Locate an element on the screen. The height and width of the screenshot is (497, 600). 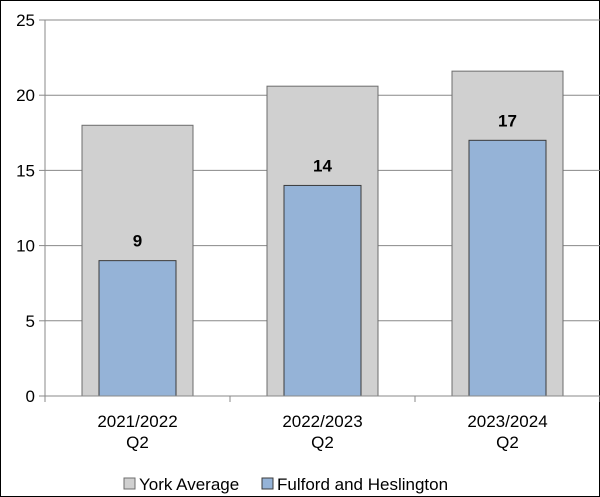
data-label: 17 is located at coordinates (507, 120).